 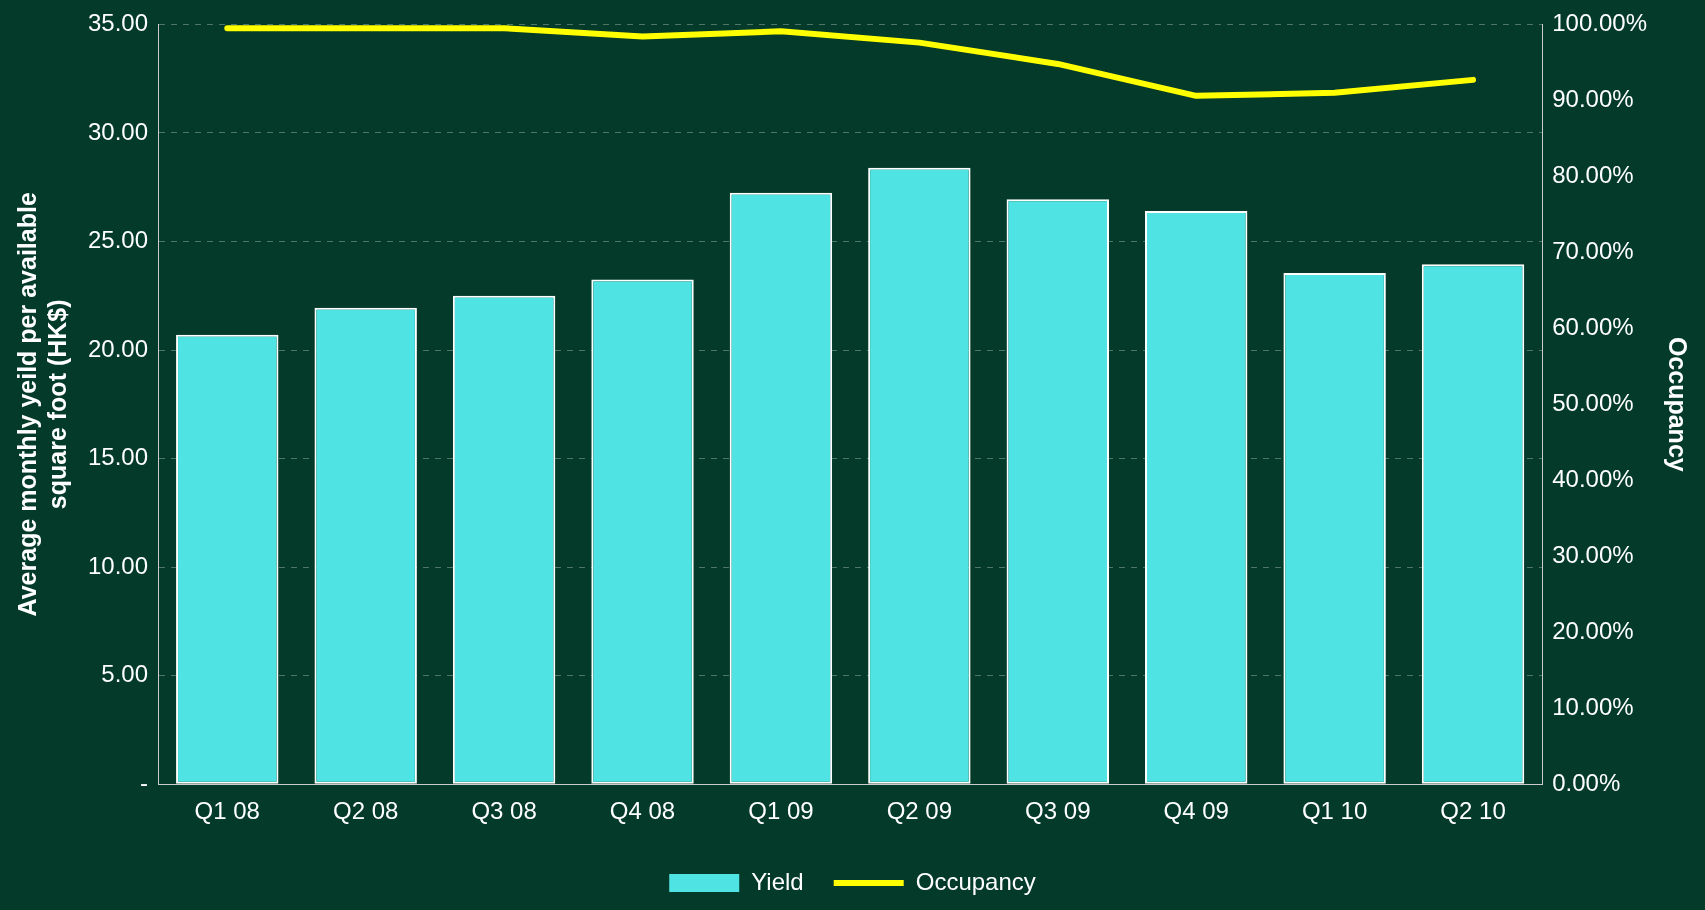 What do you see at coordinates (1196, 811) in the screenshot?
I see `x-tick-label: Q4 09` at bounding box center [1196, 811].